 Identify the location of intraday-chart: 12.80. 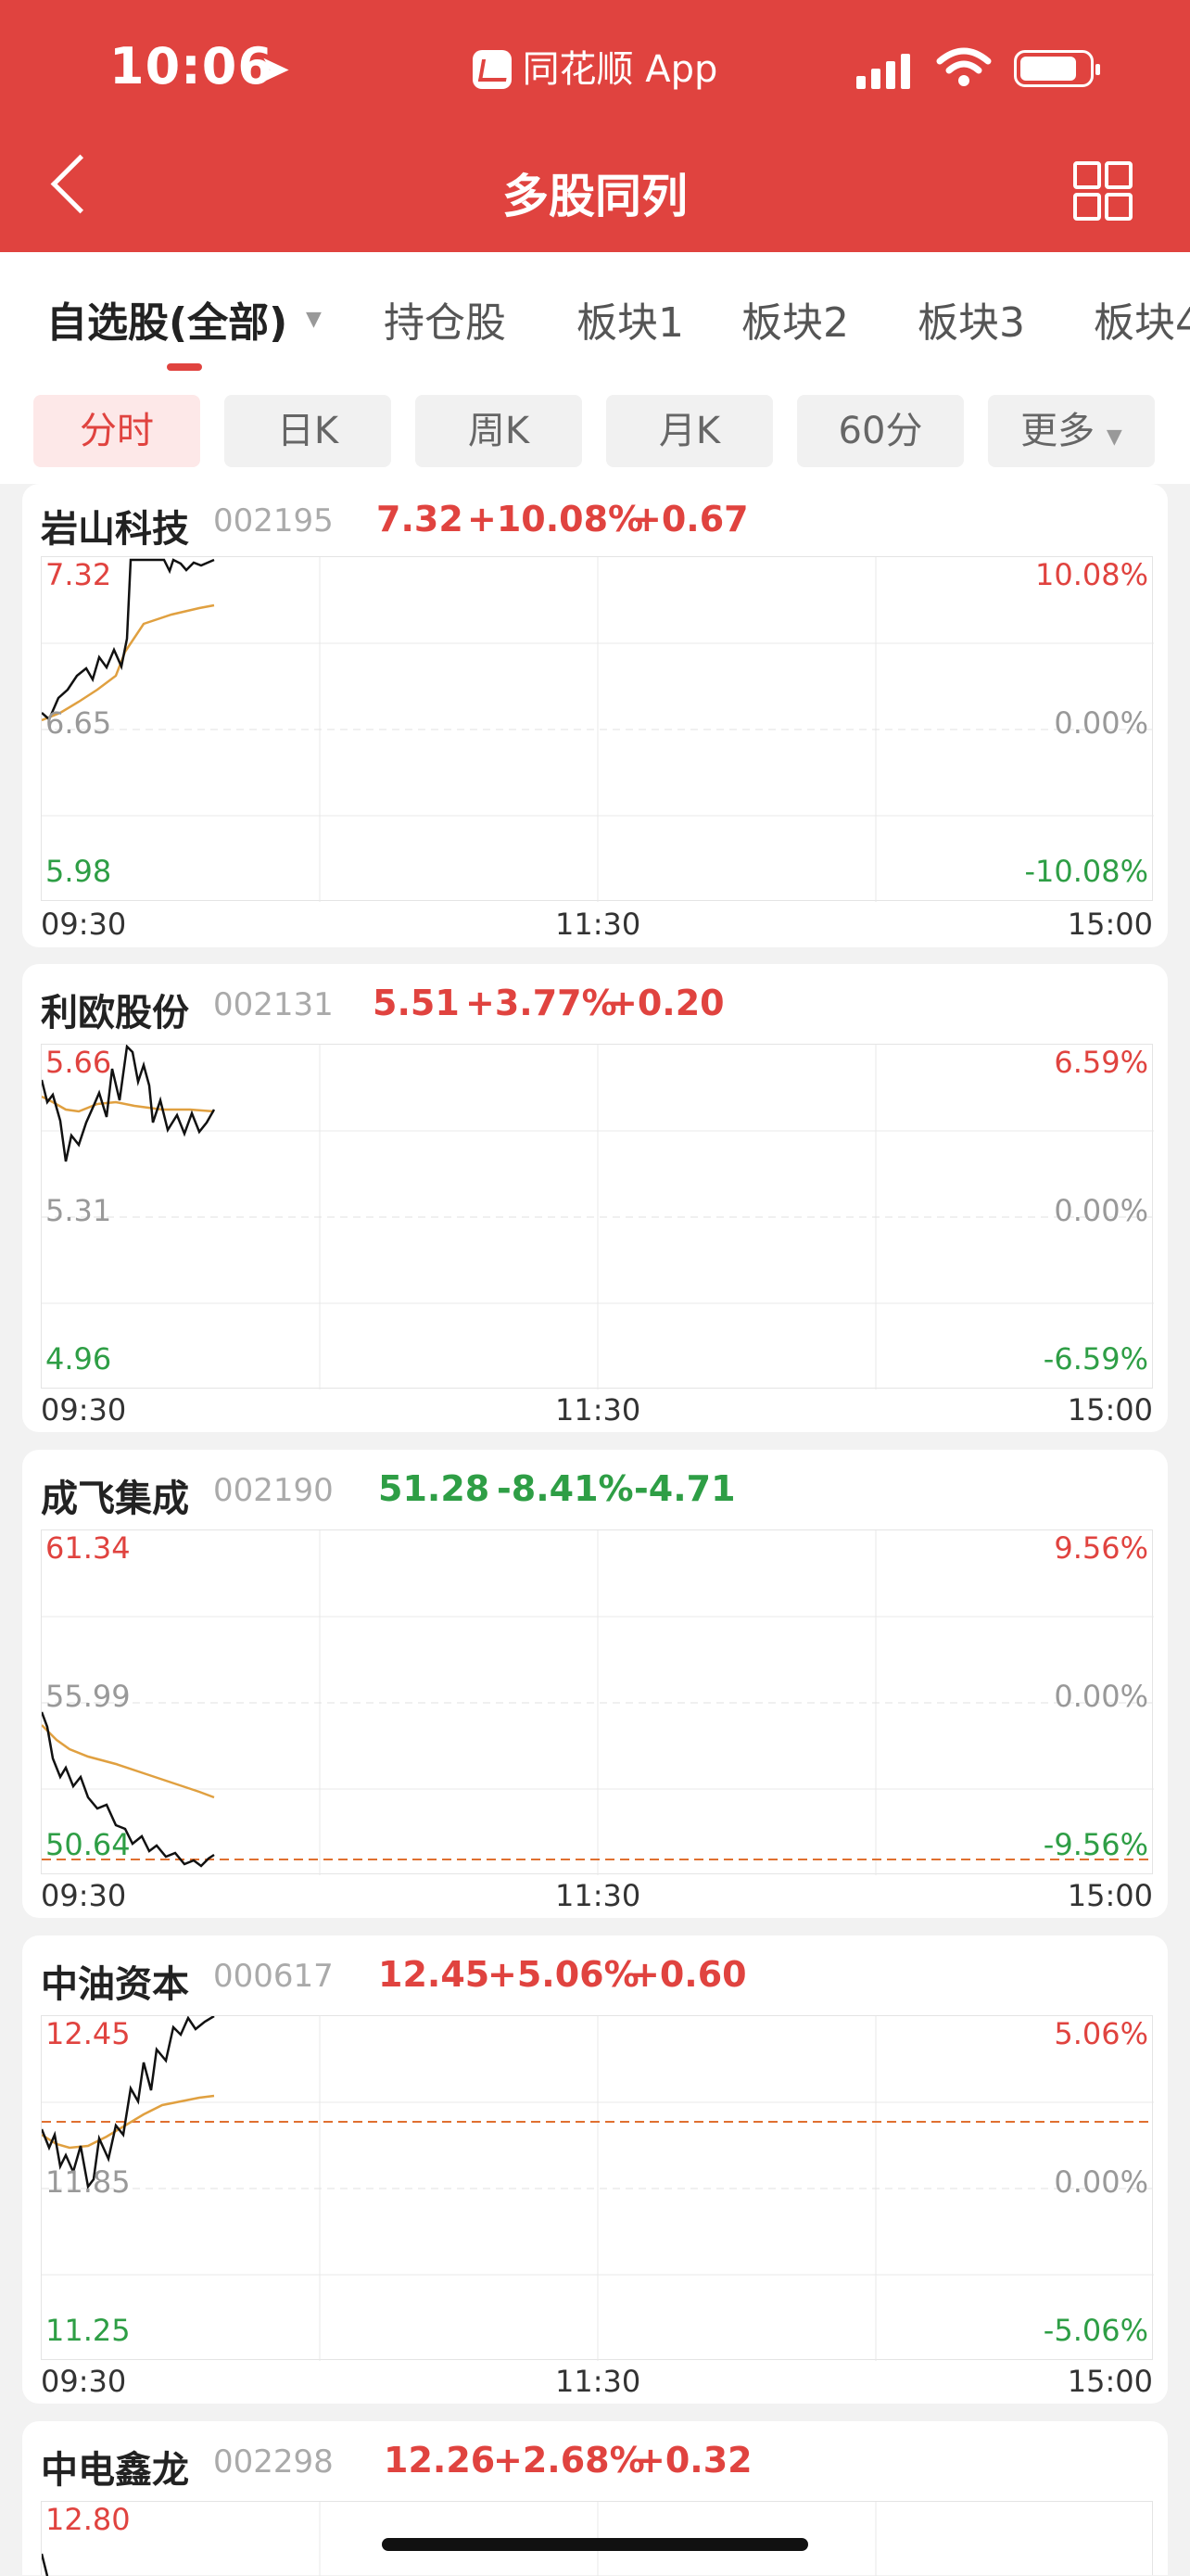
(597, 2538).